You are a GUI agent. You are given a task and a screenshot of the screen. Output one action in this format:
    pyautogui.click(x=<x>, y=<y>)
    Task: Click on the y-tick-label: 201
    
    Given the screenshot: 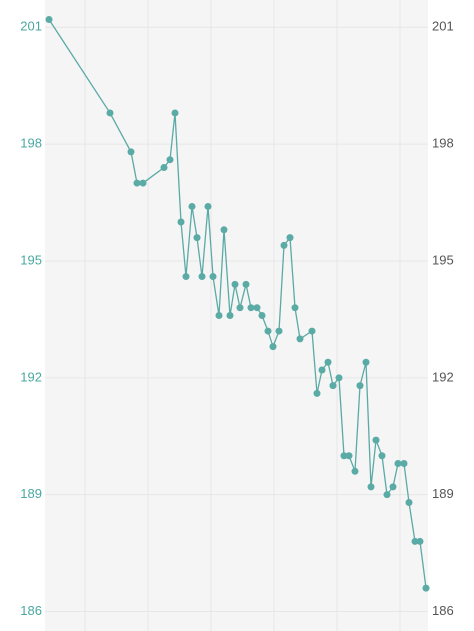 What is the action you would take?
    pyautogui.click(x=31, y=26)
    